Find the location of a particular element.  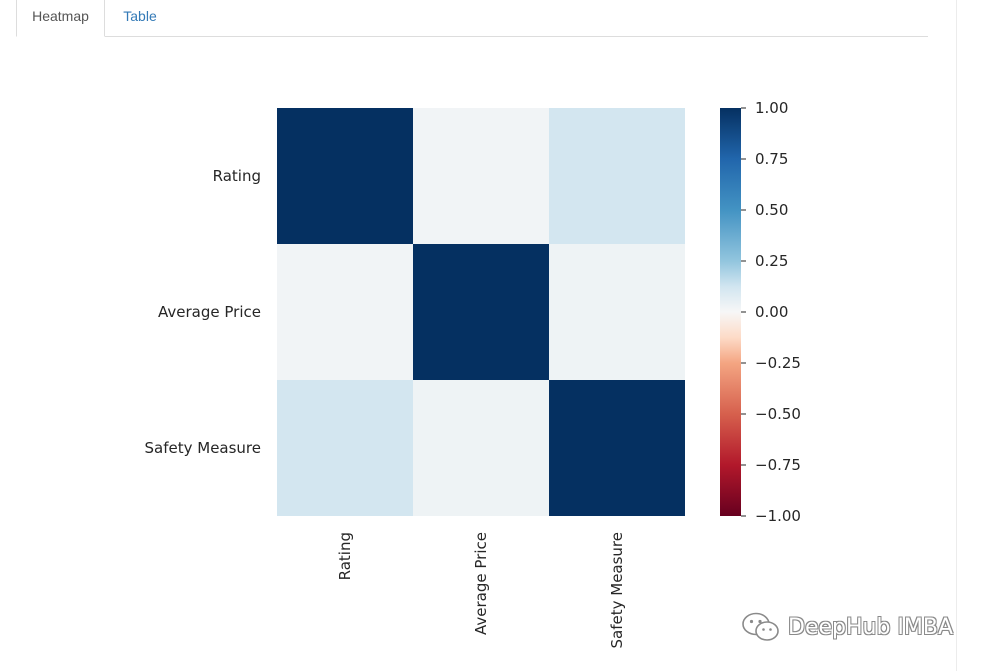

column-labels: Rating Average Price Safety Measure is located at coordinates (481, 590).